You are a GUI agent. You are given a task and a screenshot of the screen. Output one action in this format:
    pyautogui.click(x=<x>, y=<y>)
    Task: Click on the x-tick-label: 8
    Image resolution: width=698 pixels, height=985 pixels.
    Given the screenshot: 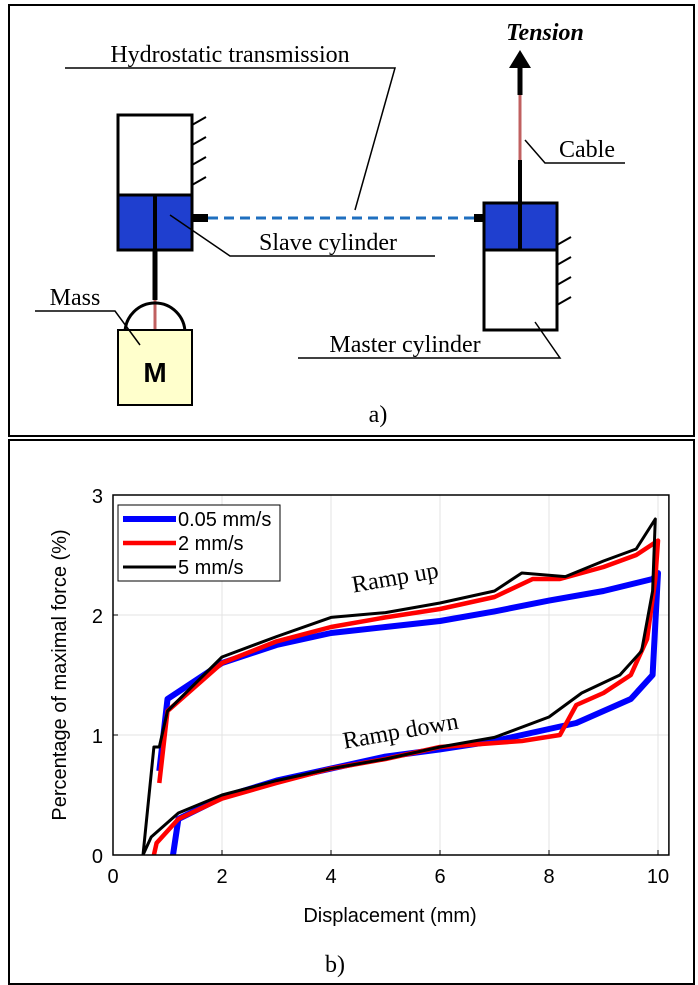 What is the action you would take?
    pyautogui.click(x=548, y=877)
    